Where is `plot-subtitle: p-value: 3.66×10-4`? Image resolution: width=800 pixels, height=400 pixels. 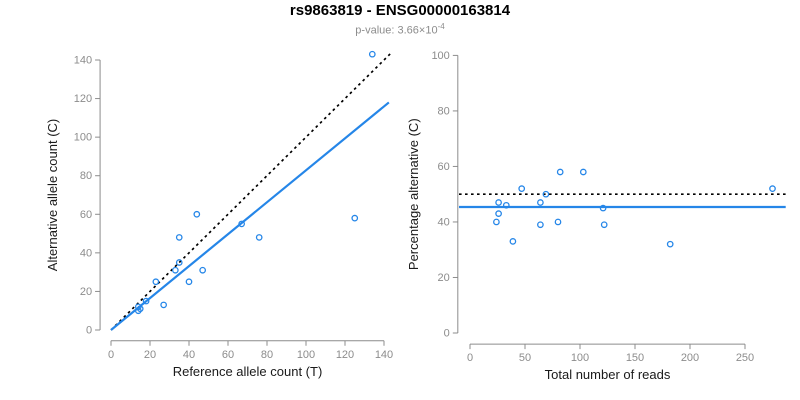 plot-subtitle: p-value: 3.66×10-4 is located at coordinates (400, 29).